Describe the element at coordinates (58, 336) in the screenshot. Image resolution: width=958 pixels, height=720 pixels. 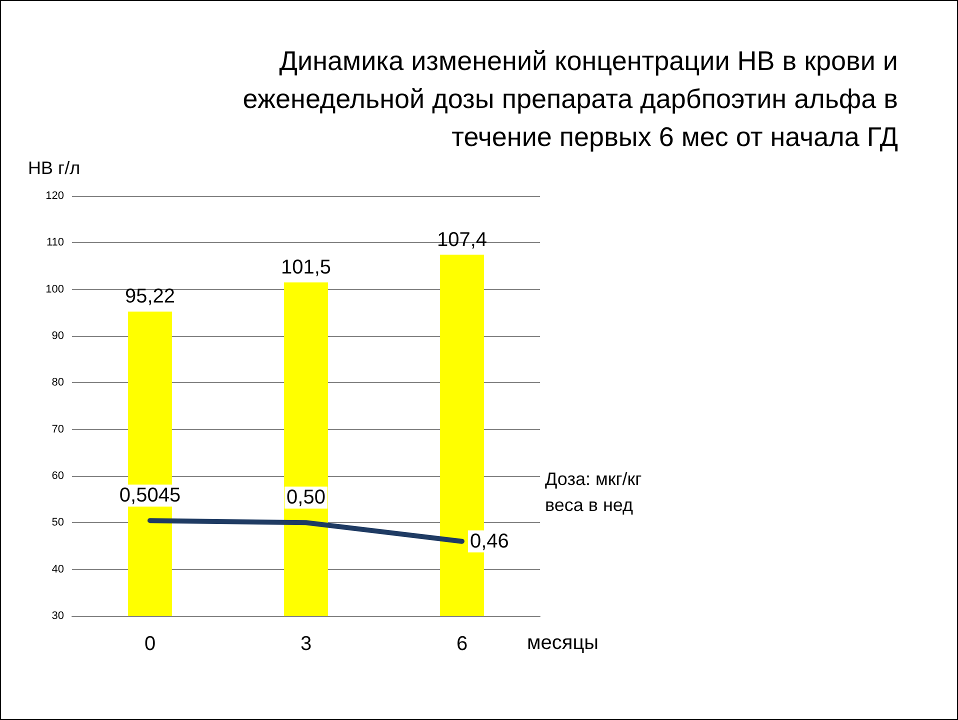
I see `y-tick-label: 90` at that location.